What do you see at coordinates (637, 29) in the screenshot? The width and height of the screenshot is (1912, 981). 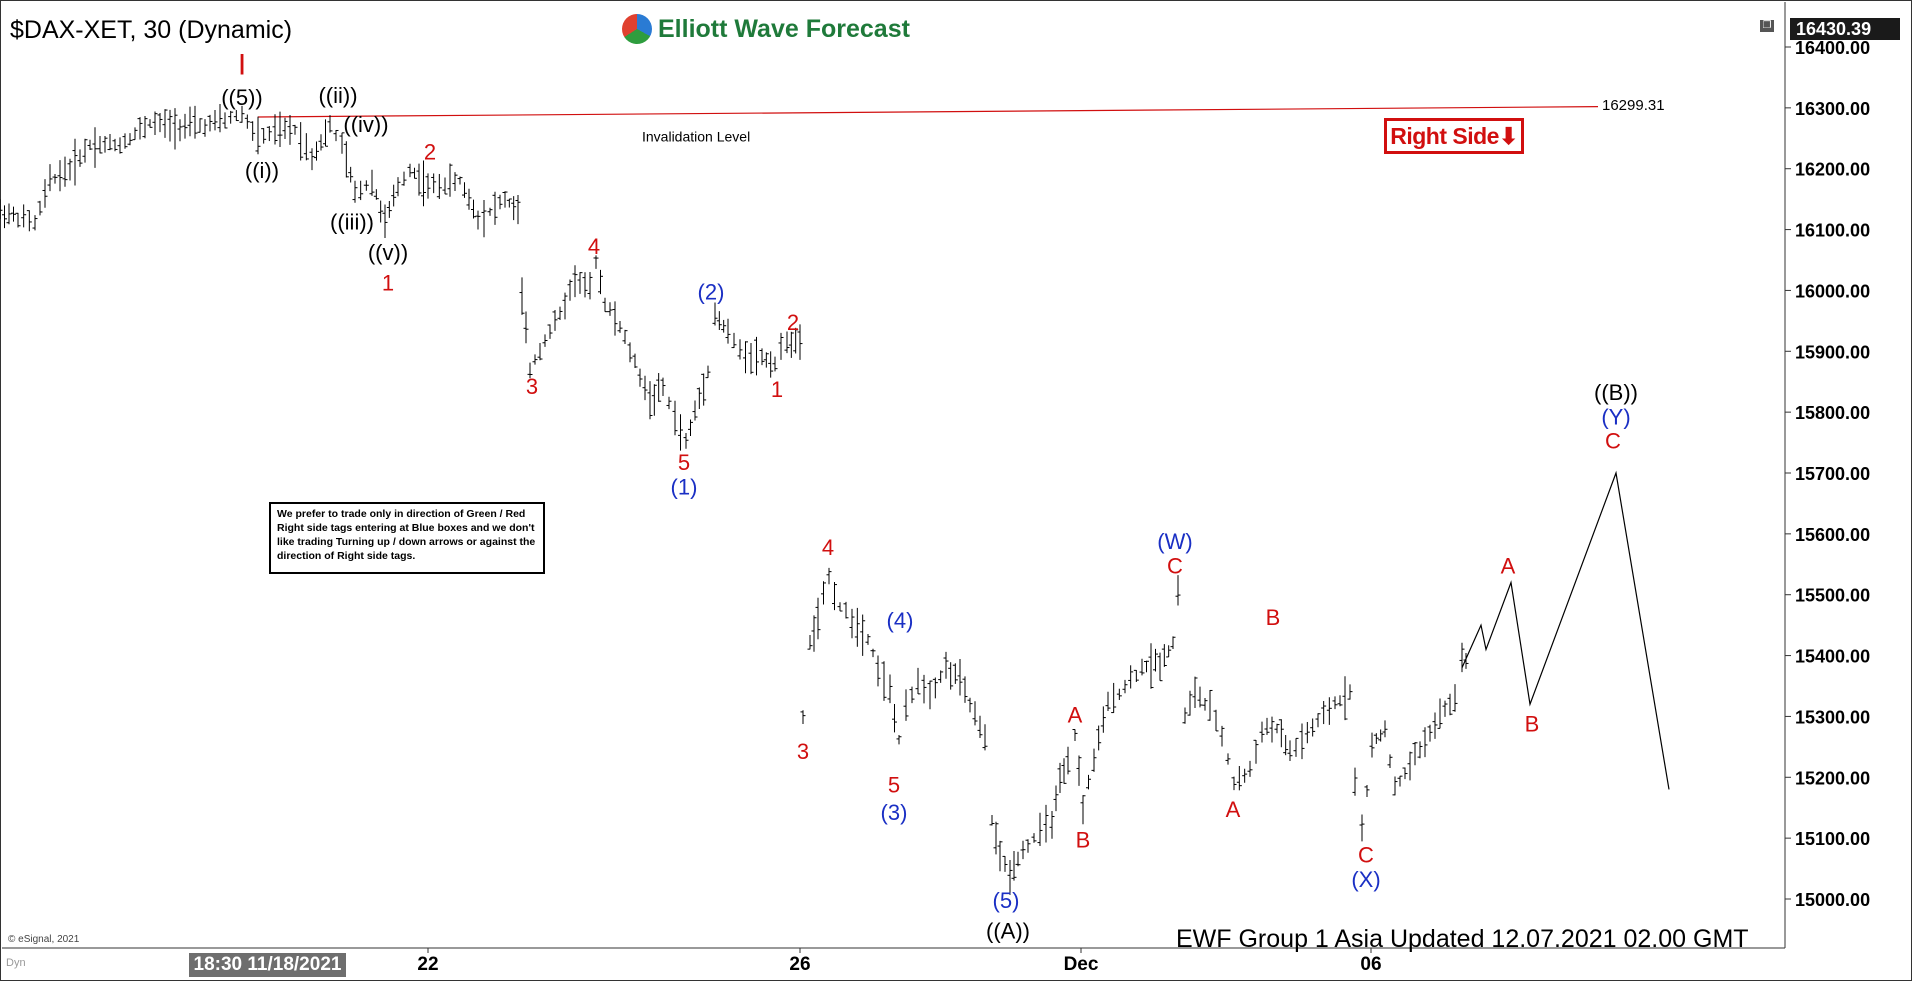 I see `brand-logo-icon` at bounding box center [637, 29].